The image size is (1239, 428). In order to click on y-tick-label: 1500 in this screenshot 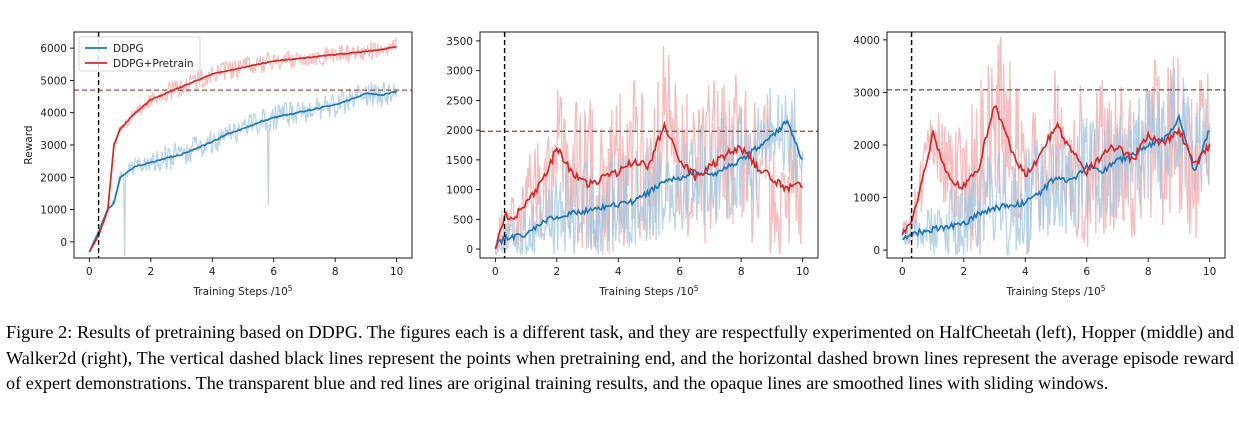, I will do `click(459, 161)`.